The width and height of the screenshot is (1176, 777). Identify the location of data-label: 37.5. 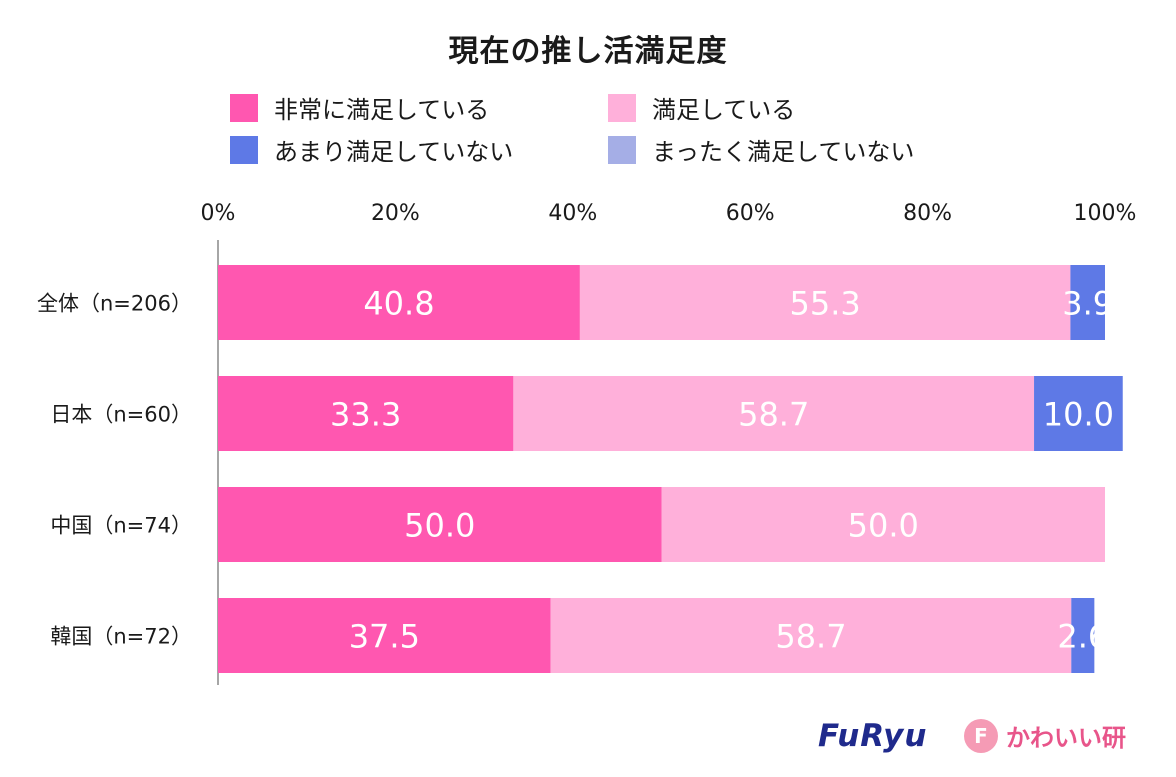
(384, 637).